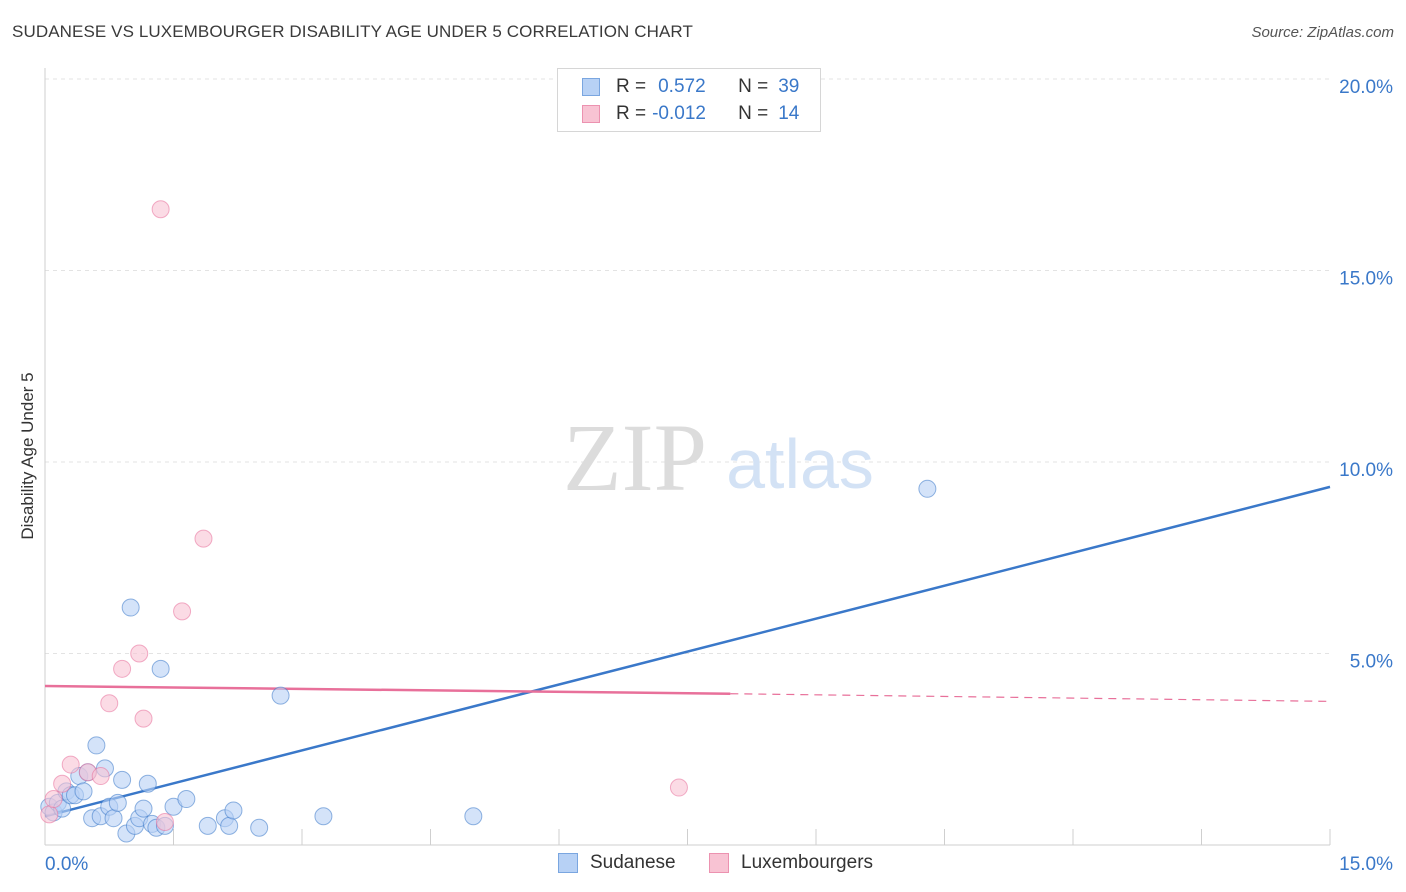 This screenshot has width=1406, height=892. I want to click on x-tick-label: 0.0%, so click(66, 864).